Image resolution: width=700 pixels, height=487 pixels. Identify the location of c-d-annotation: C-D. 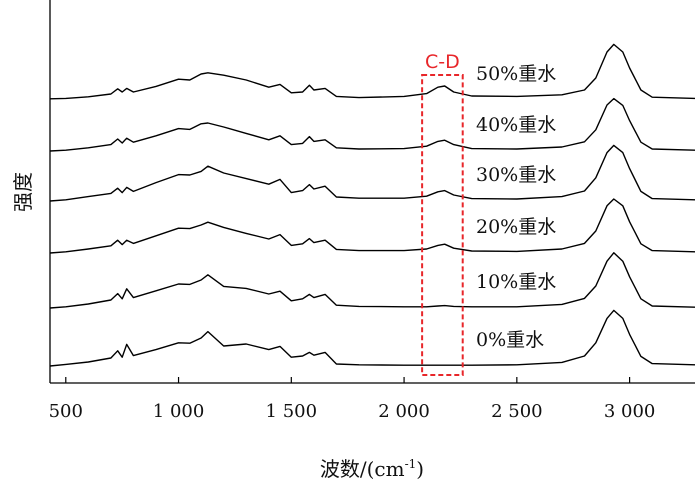
(442, 213).